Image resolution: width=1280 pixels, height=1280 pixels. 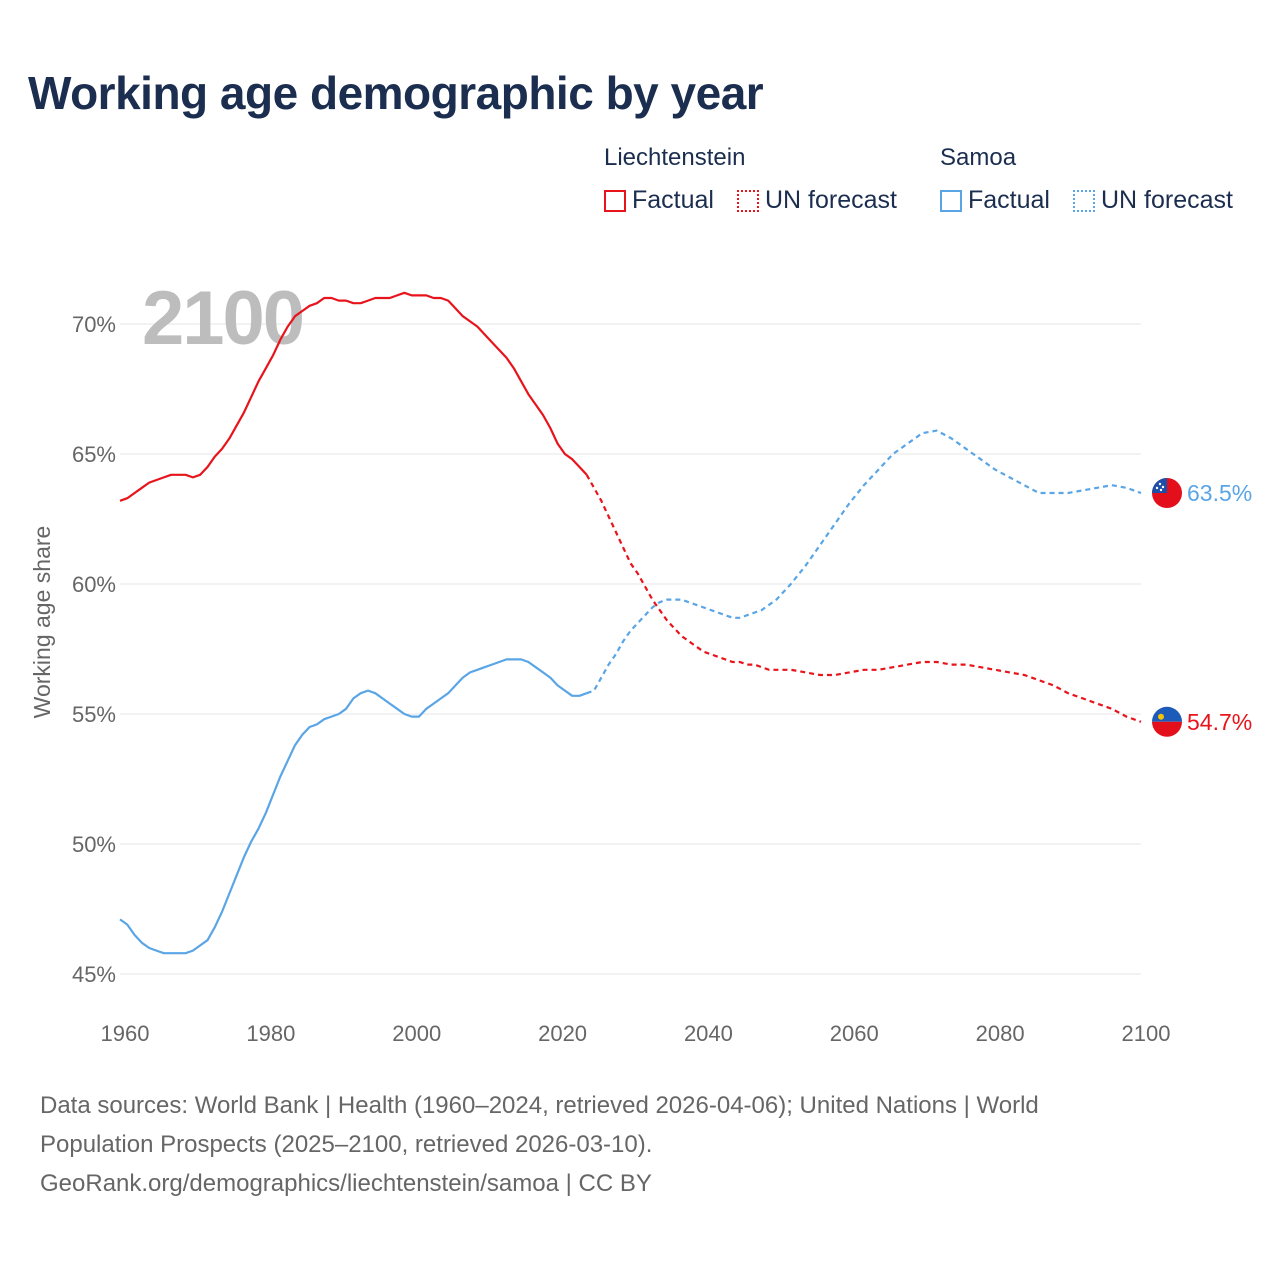 I want to click on legend-liechtenstein-factual: Factual, so click(x=659, y=200).